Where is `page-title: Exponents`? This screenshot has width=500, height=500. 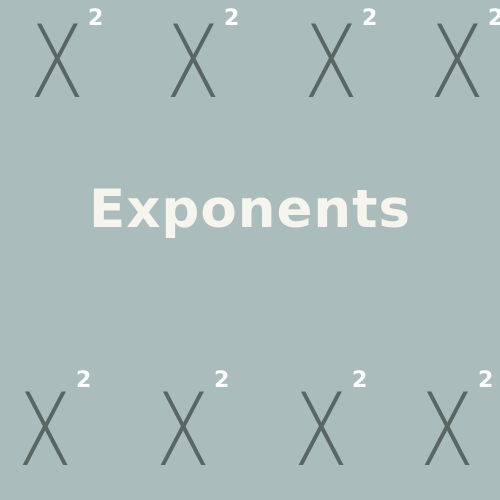 page-title: Exponents is located at coordinates (250, 209).